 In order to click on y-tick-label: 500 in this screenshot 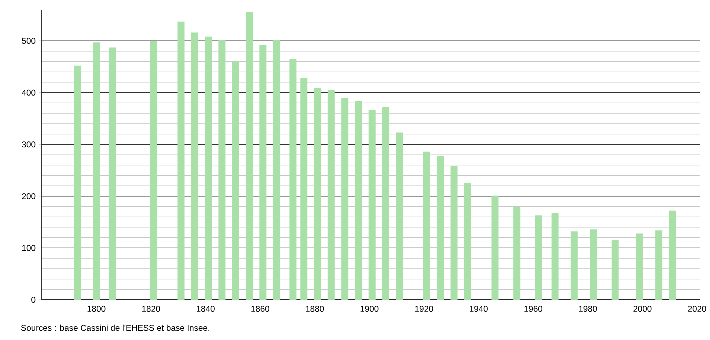, I will do `click(29, 41)`.